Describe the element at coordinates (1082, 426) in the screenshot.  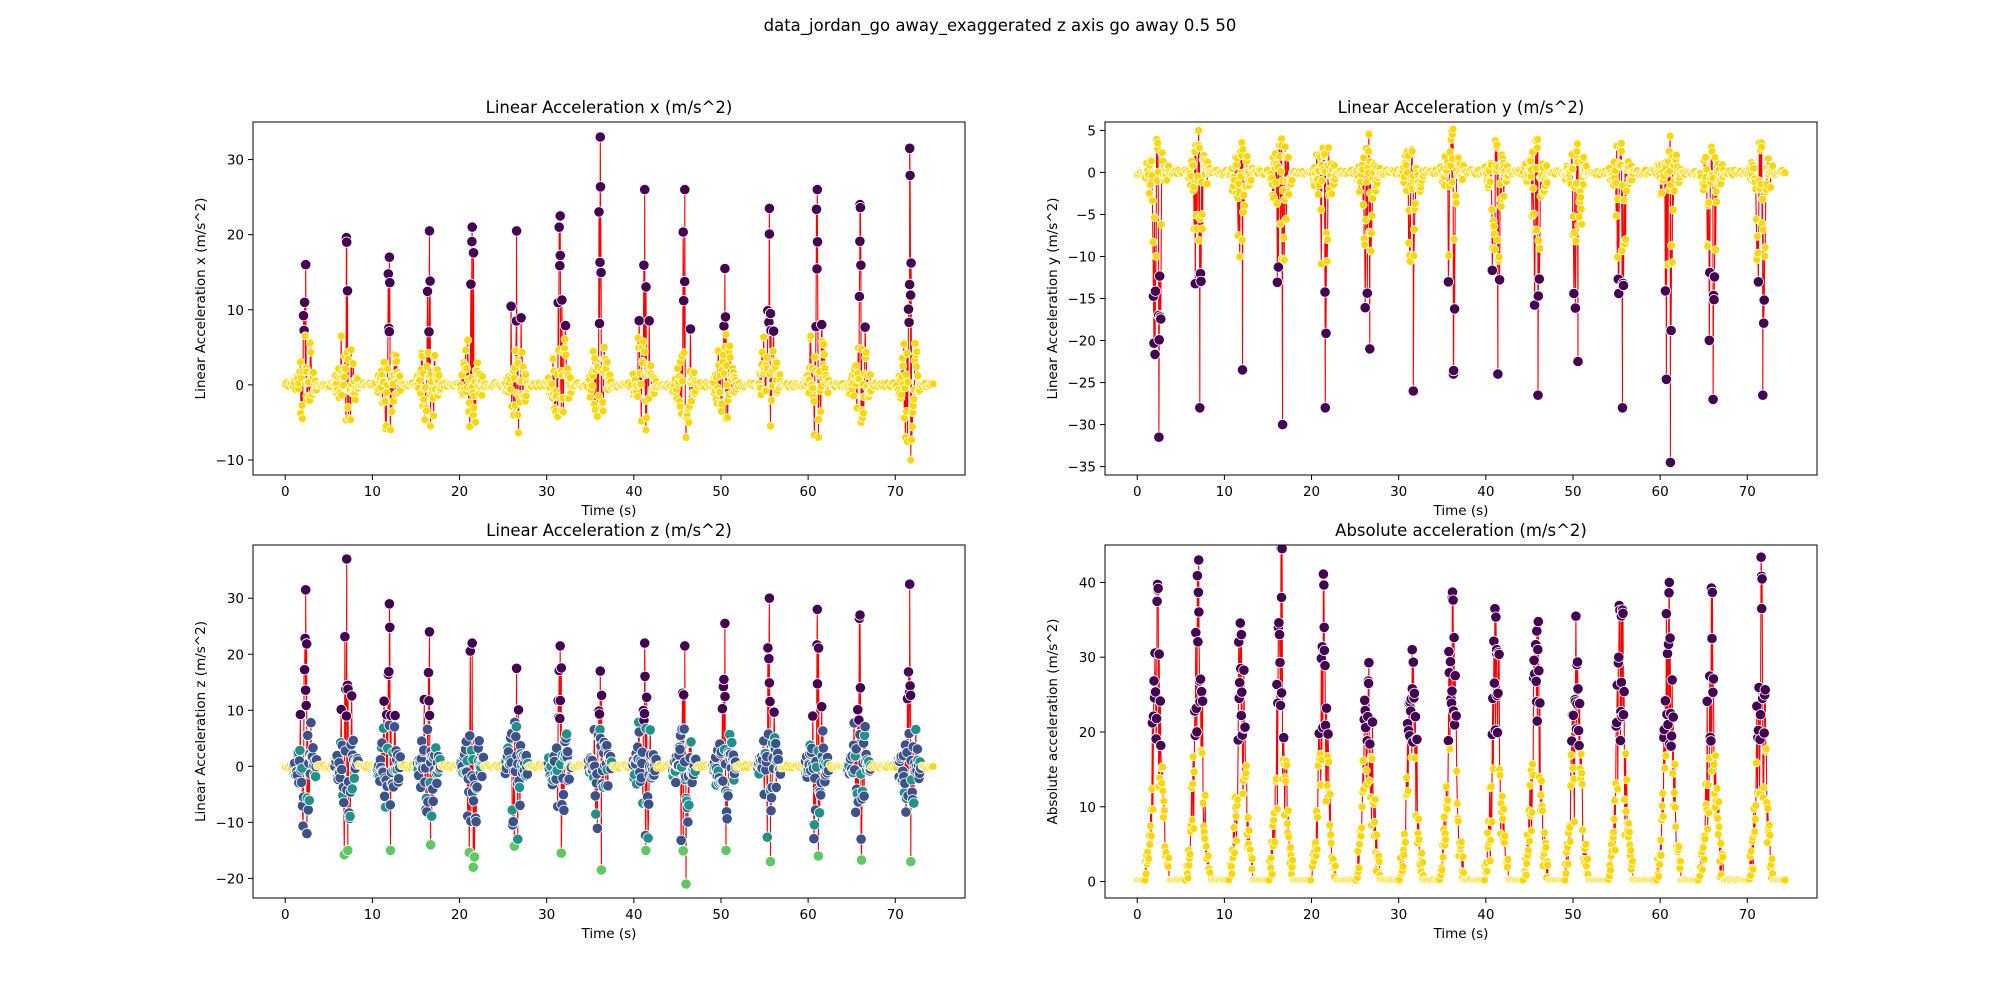
I see `y-tick-label: −30` at that location.